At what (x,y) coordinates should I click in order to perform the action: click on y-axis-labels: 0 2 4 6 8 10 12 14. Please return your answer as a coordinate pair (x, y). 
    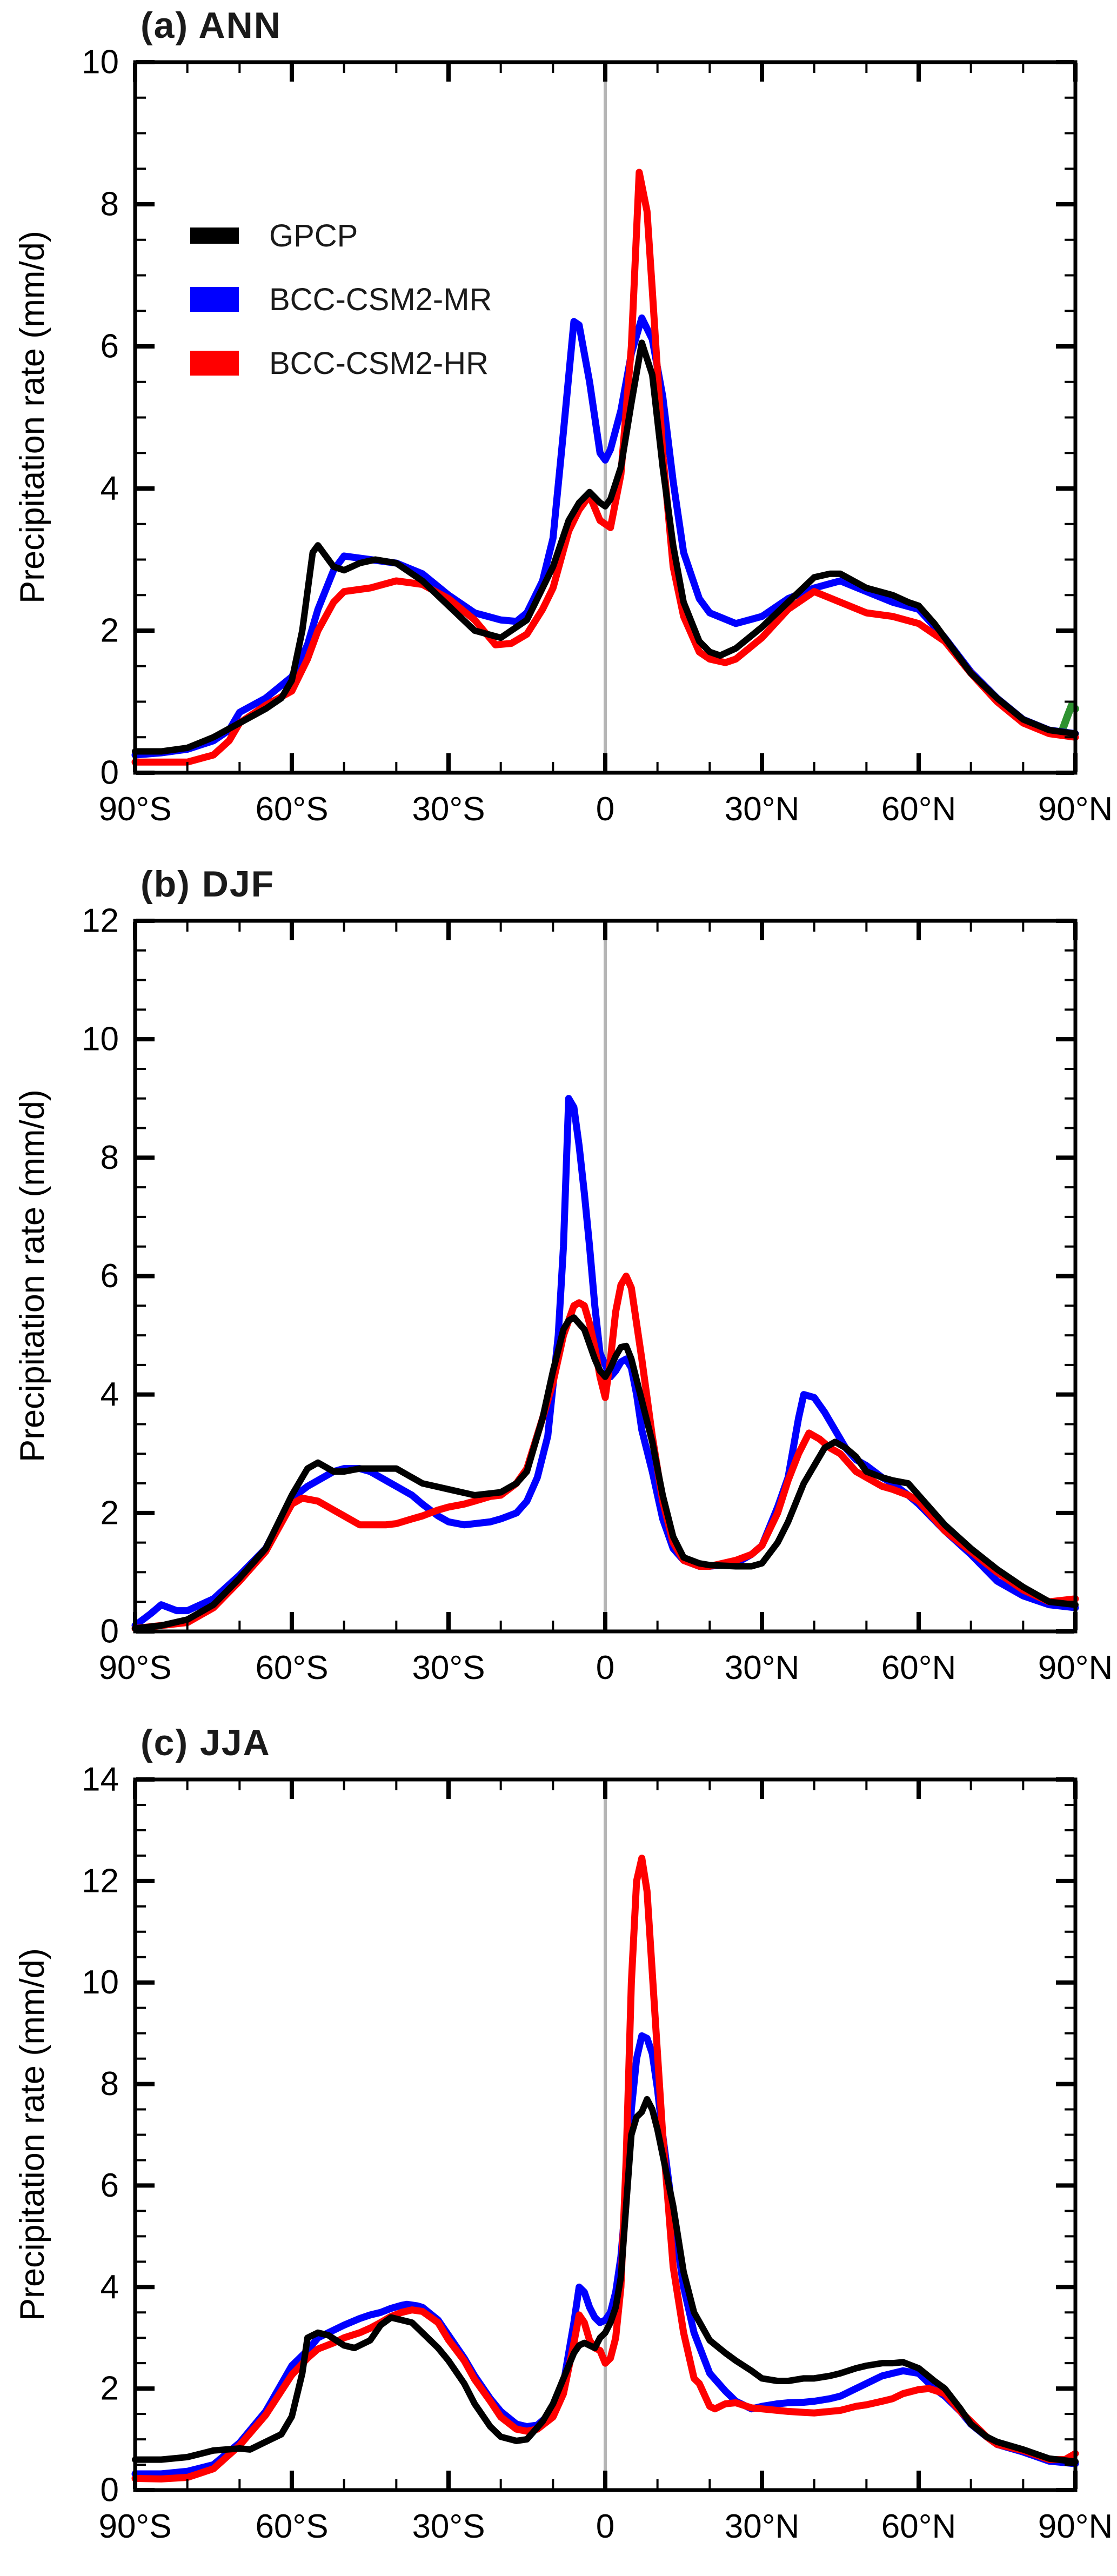
    Looking at the image, I should click on (100, 2135).